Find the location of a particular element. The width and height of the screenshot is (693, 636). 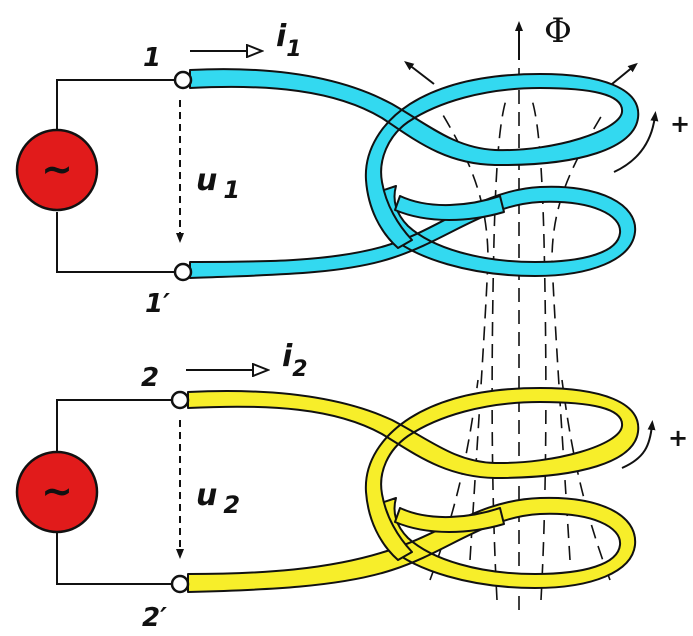

flux-arrow-right is located at coordinates (624, 73).